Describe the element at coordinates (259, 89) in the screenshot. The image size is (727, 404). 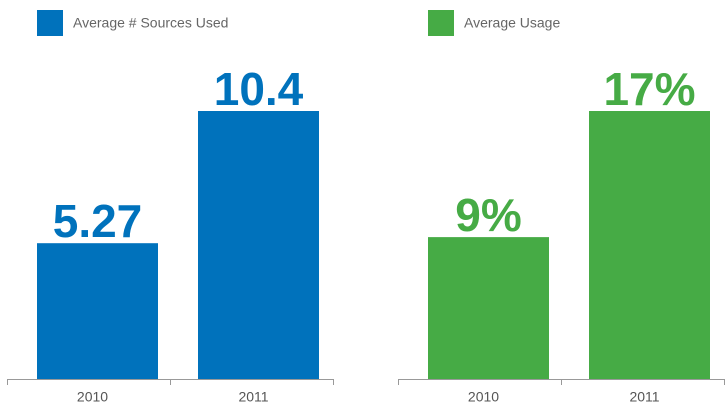
I see `data-label: 10.4` at that location.